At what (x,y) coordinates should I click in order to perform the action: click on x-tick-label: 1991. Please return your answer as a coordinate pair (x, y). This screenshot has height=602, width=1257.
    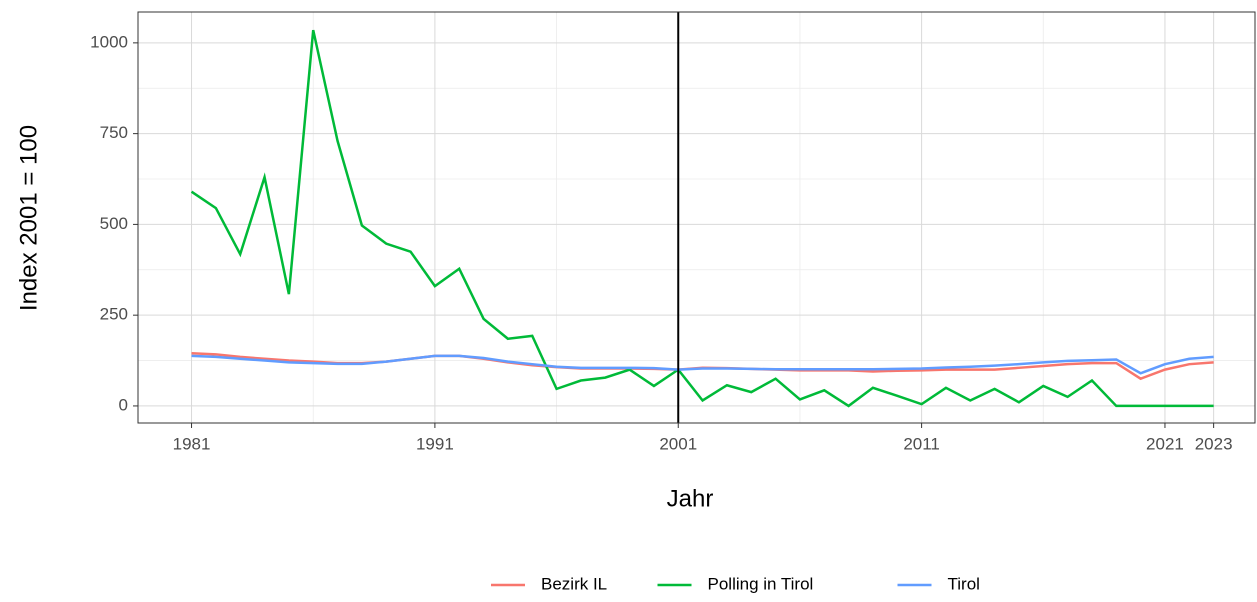
    Looking at the image, I should click on (435, 443).